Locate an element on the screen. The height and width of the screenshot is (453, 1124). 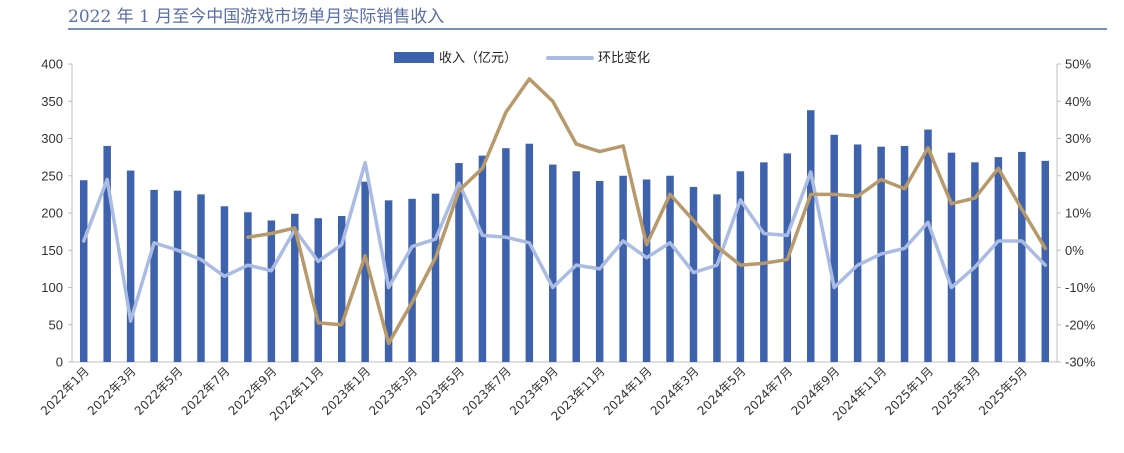
x-tick-label: 2022年3月 is located at coordinates (112, 391).